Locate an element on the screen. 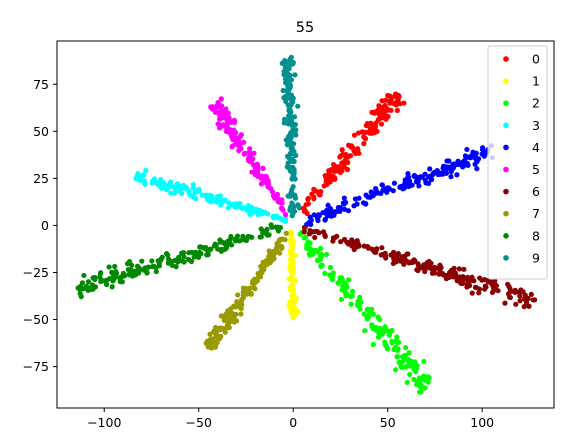 This screenshot has width=578, height=448. y-tick-label: −25 is located at coordinates (36, 272).